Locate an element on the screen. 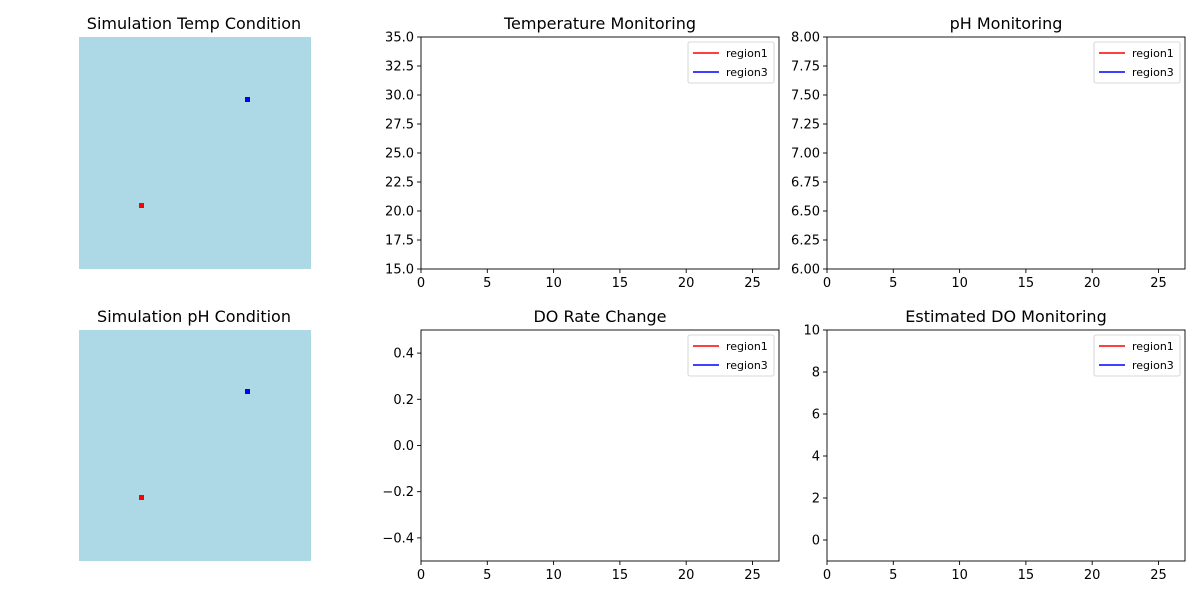 Image resolution: width=1200 pixels, height=600 pixels. map-area-ph is located at coordinates (195, 445).